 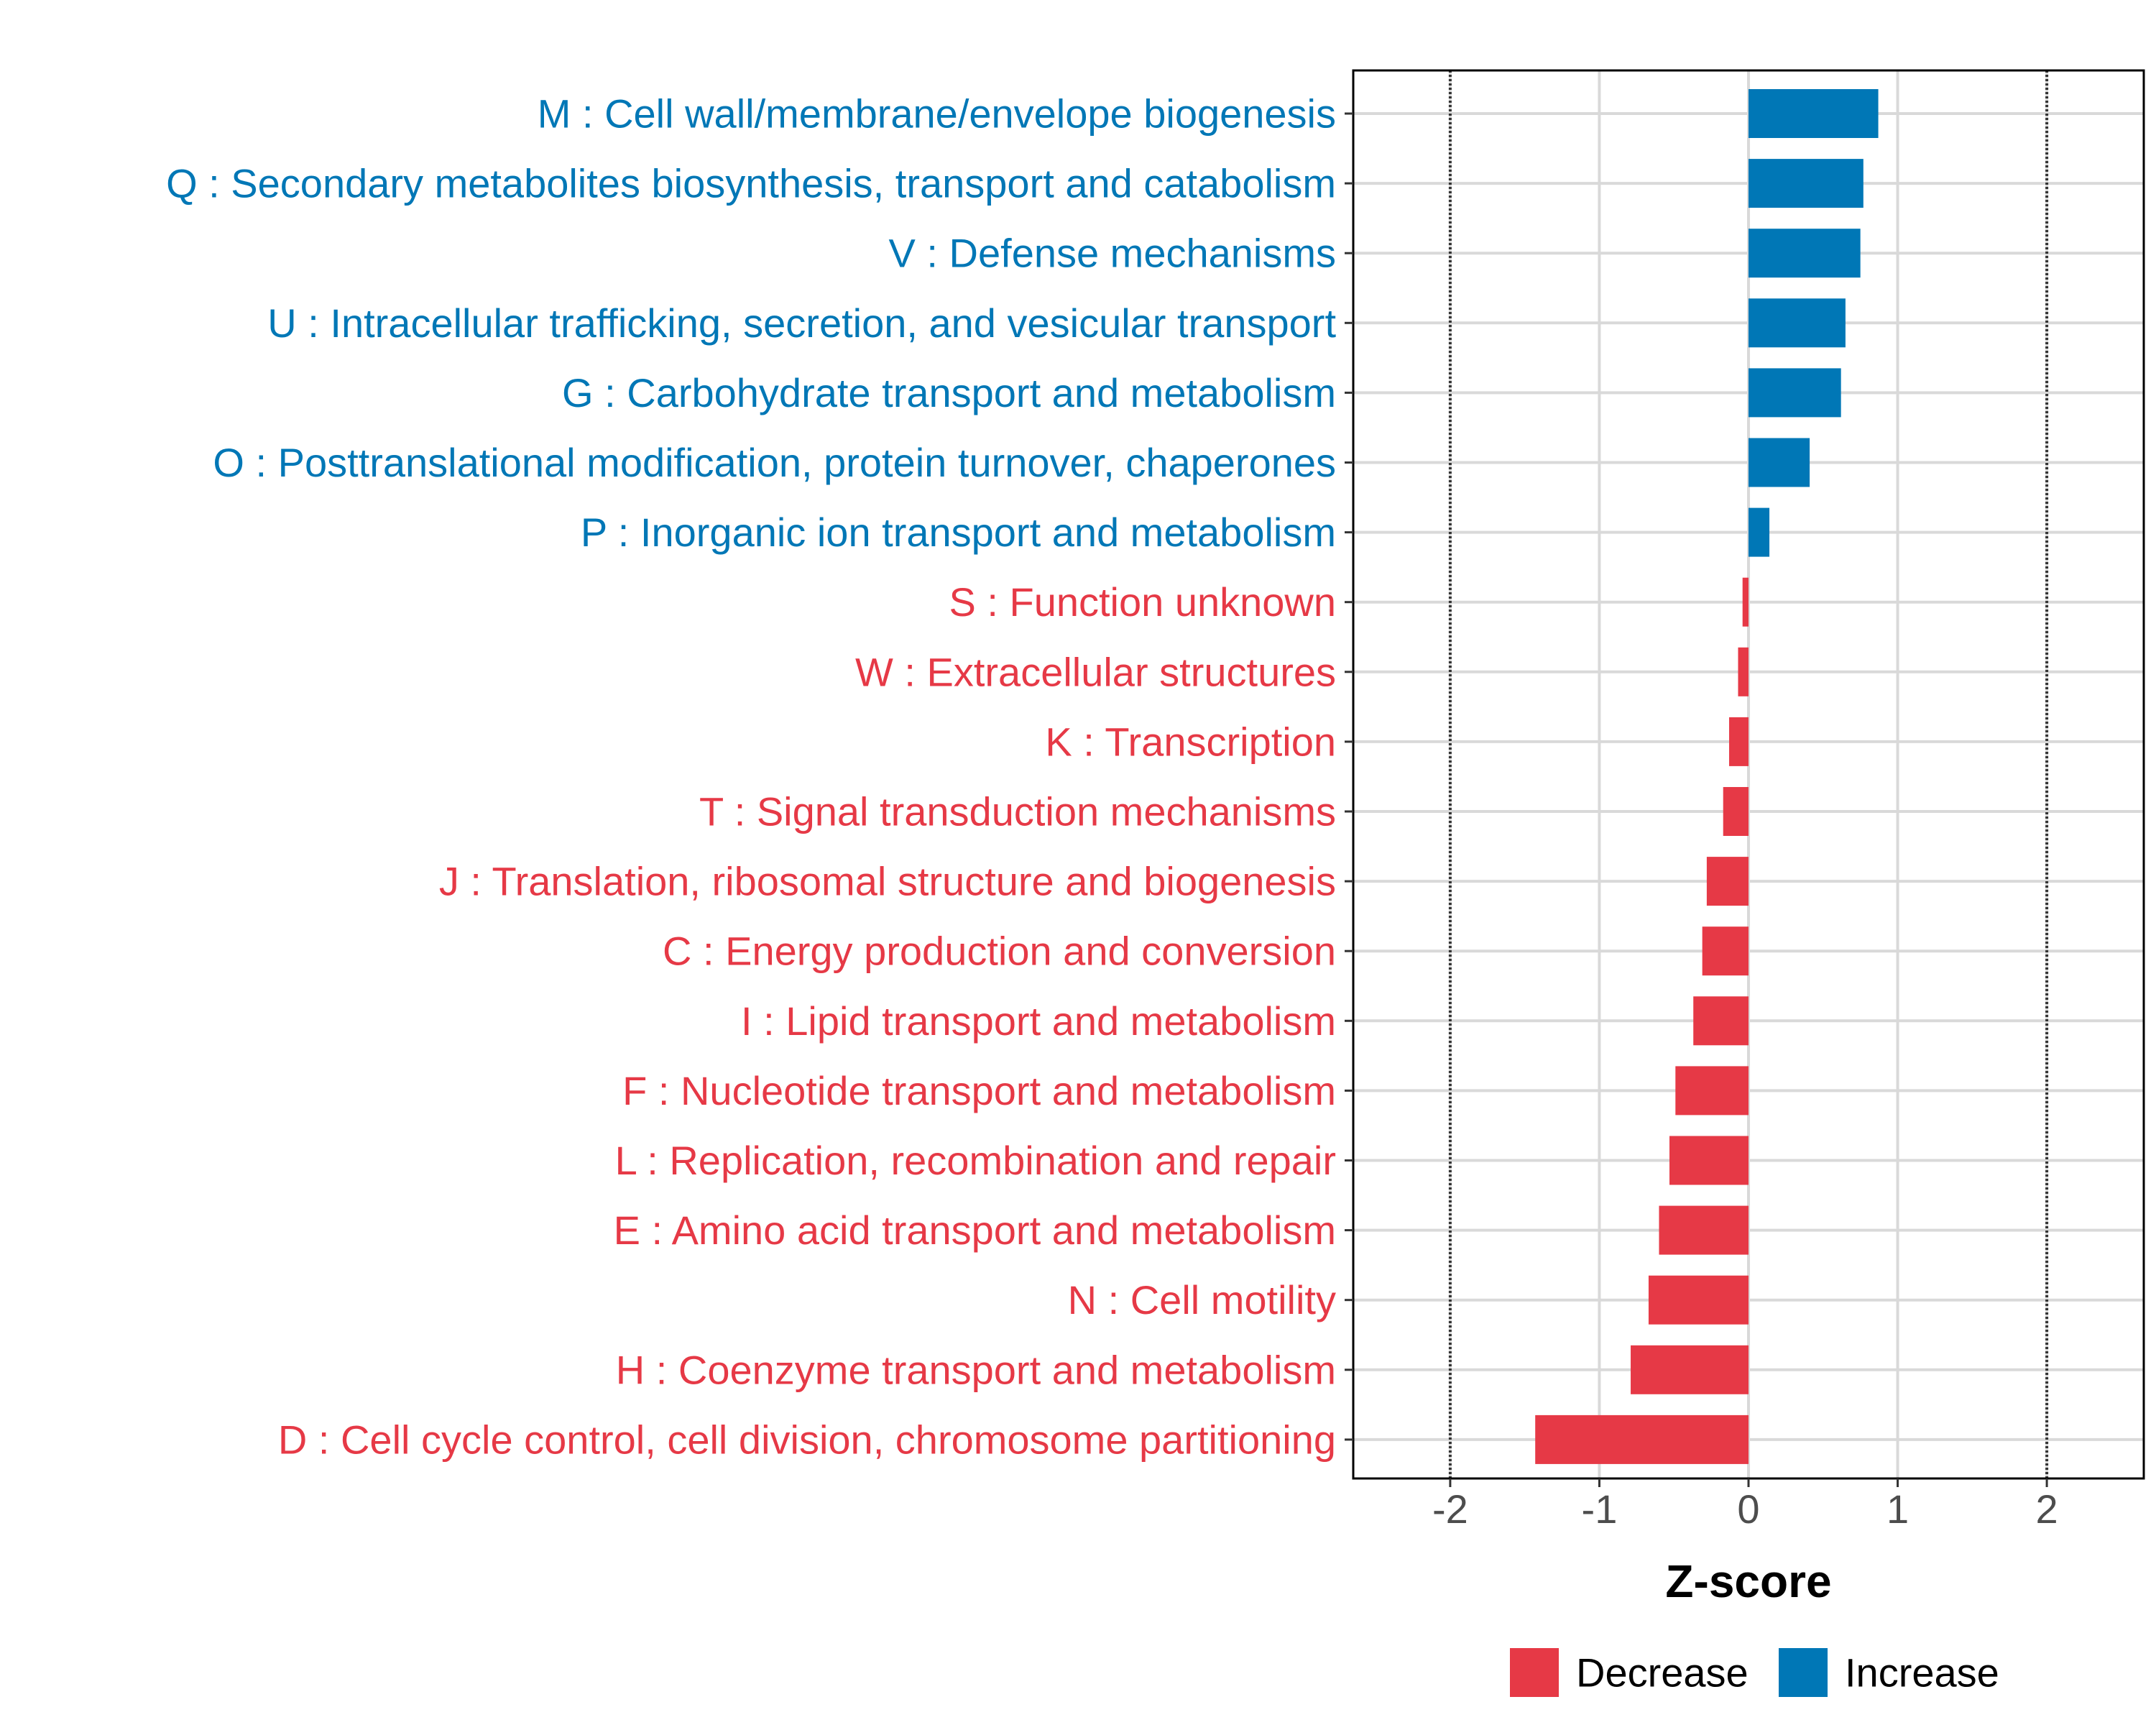 I want to click on category-label-s: S : Function unknown, so click(x=1143, y=602).